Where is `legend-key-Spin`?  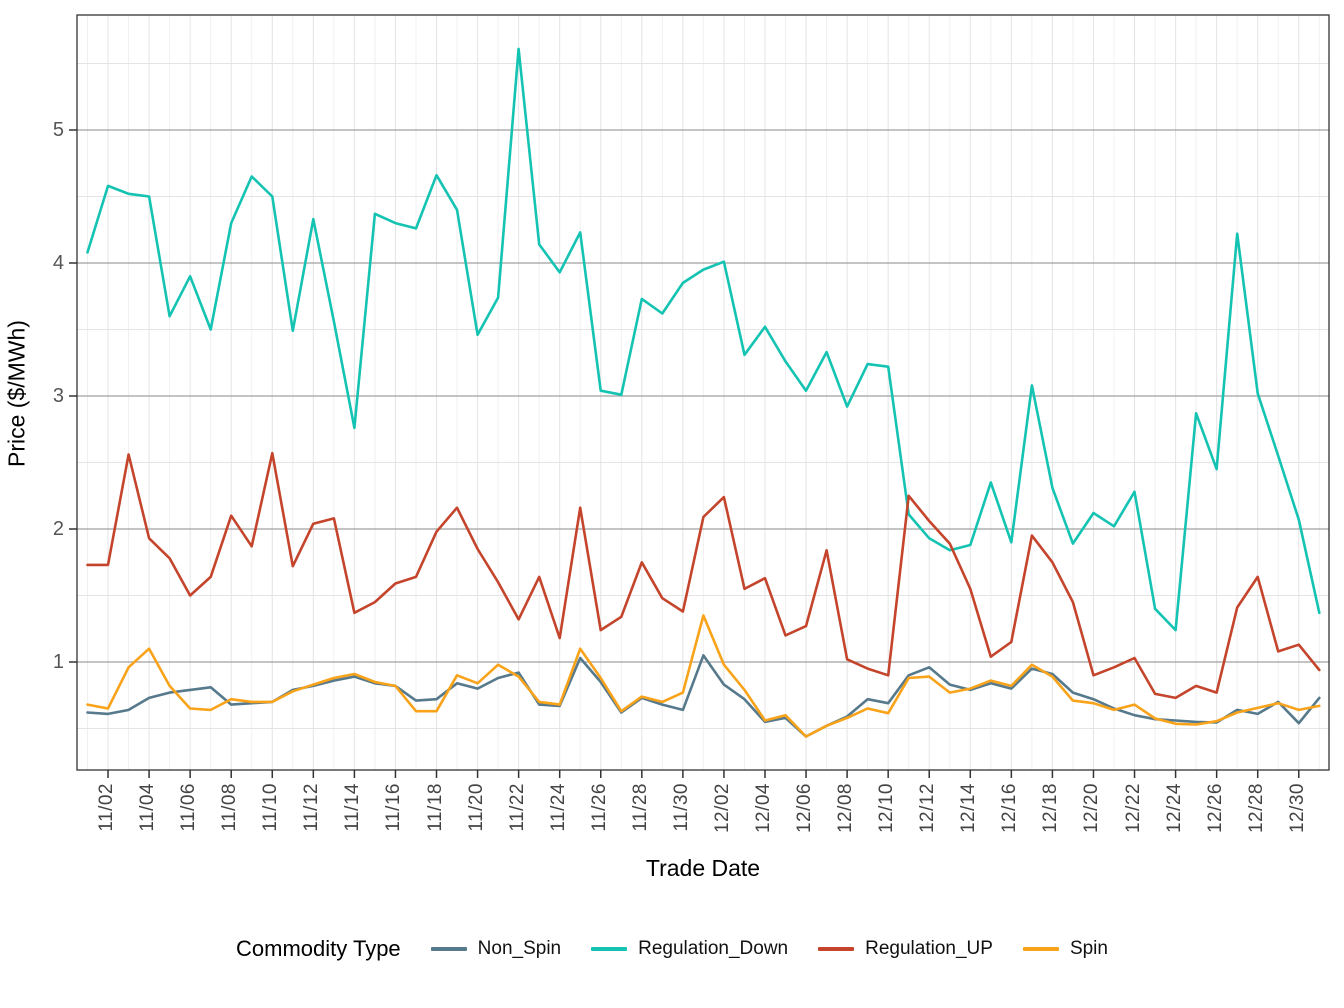 legend-key-Spin is located at coordinates (1040, 949).